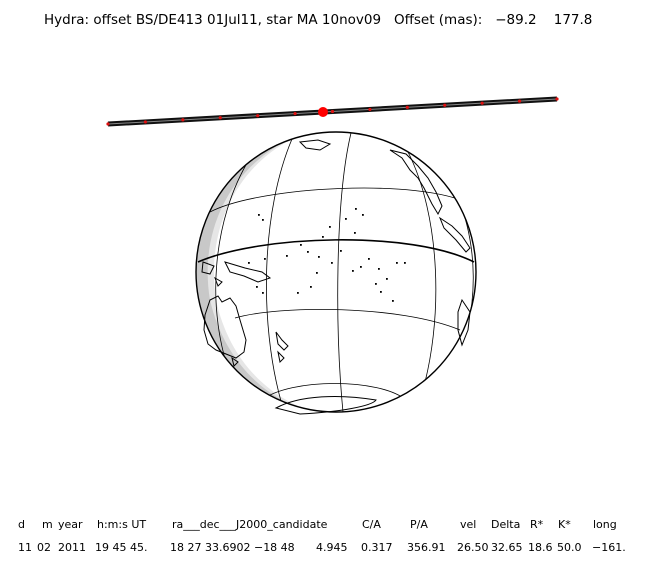 The height and width of the screenshot is (568, 645). I want to click on col-header-time: h:m:s UT, so click(122, 524).